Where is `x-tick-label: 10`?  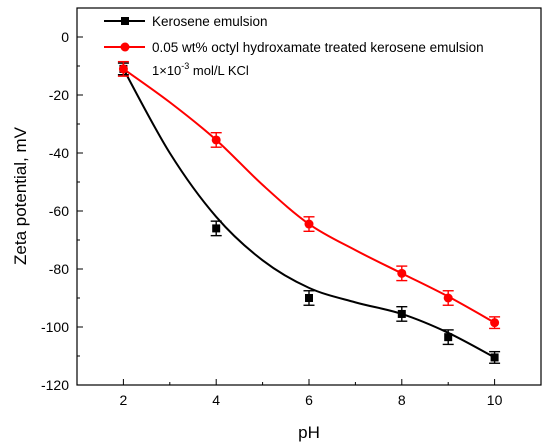 x-tick-label: 10 is located at coordinates (495, 400).